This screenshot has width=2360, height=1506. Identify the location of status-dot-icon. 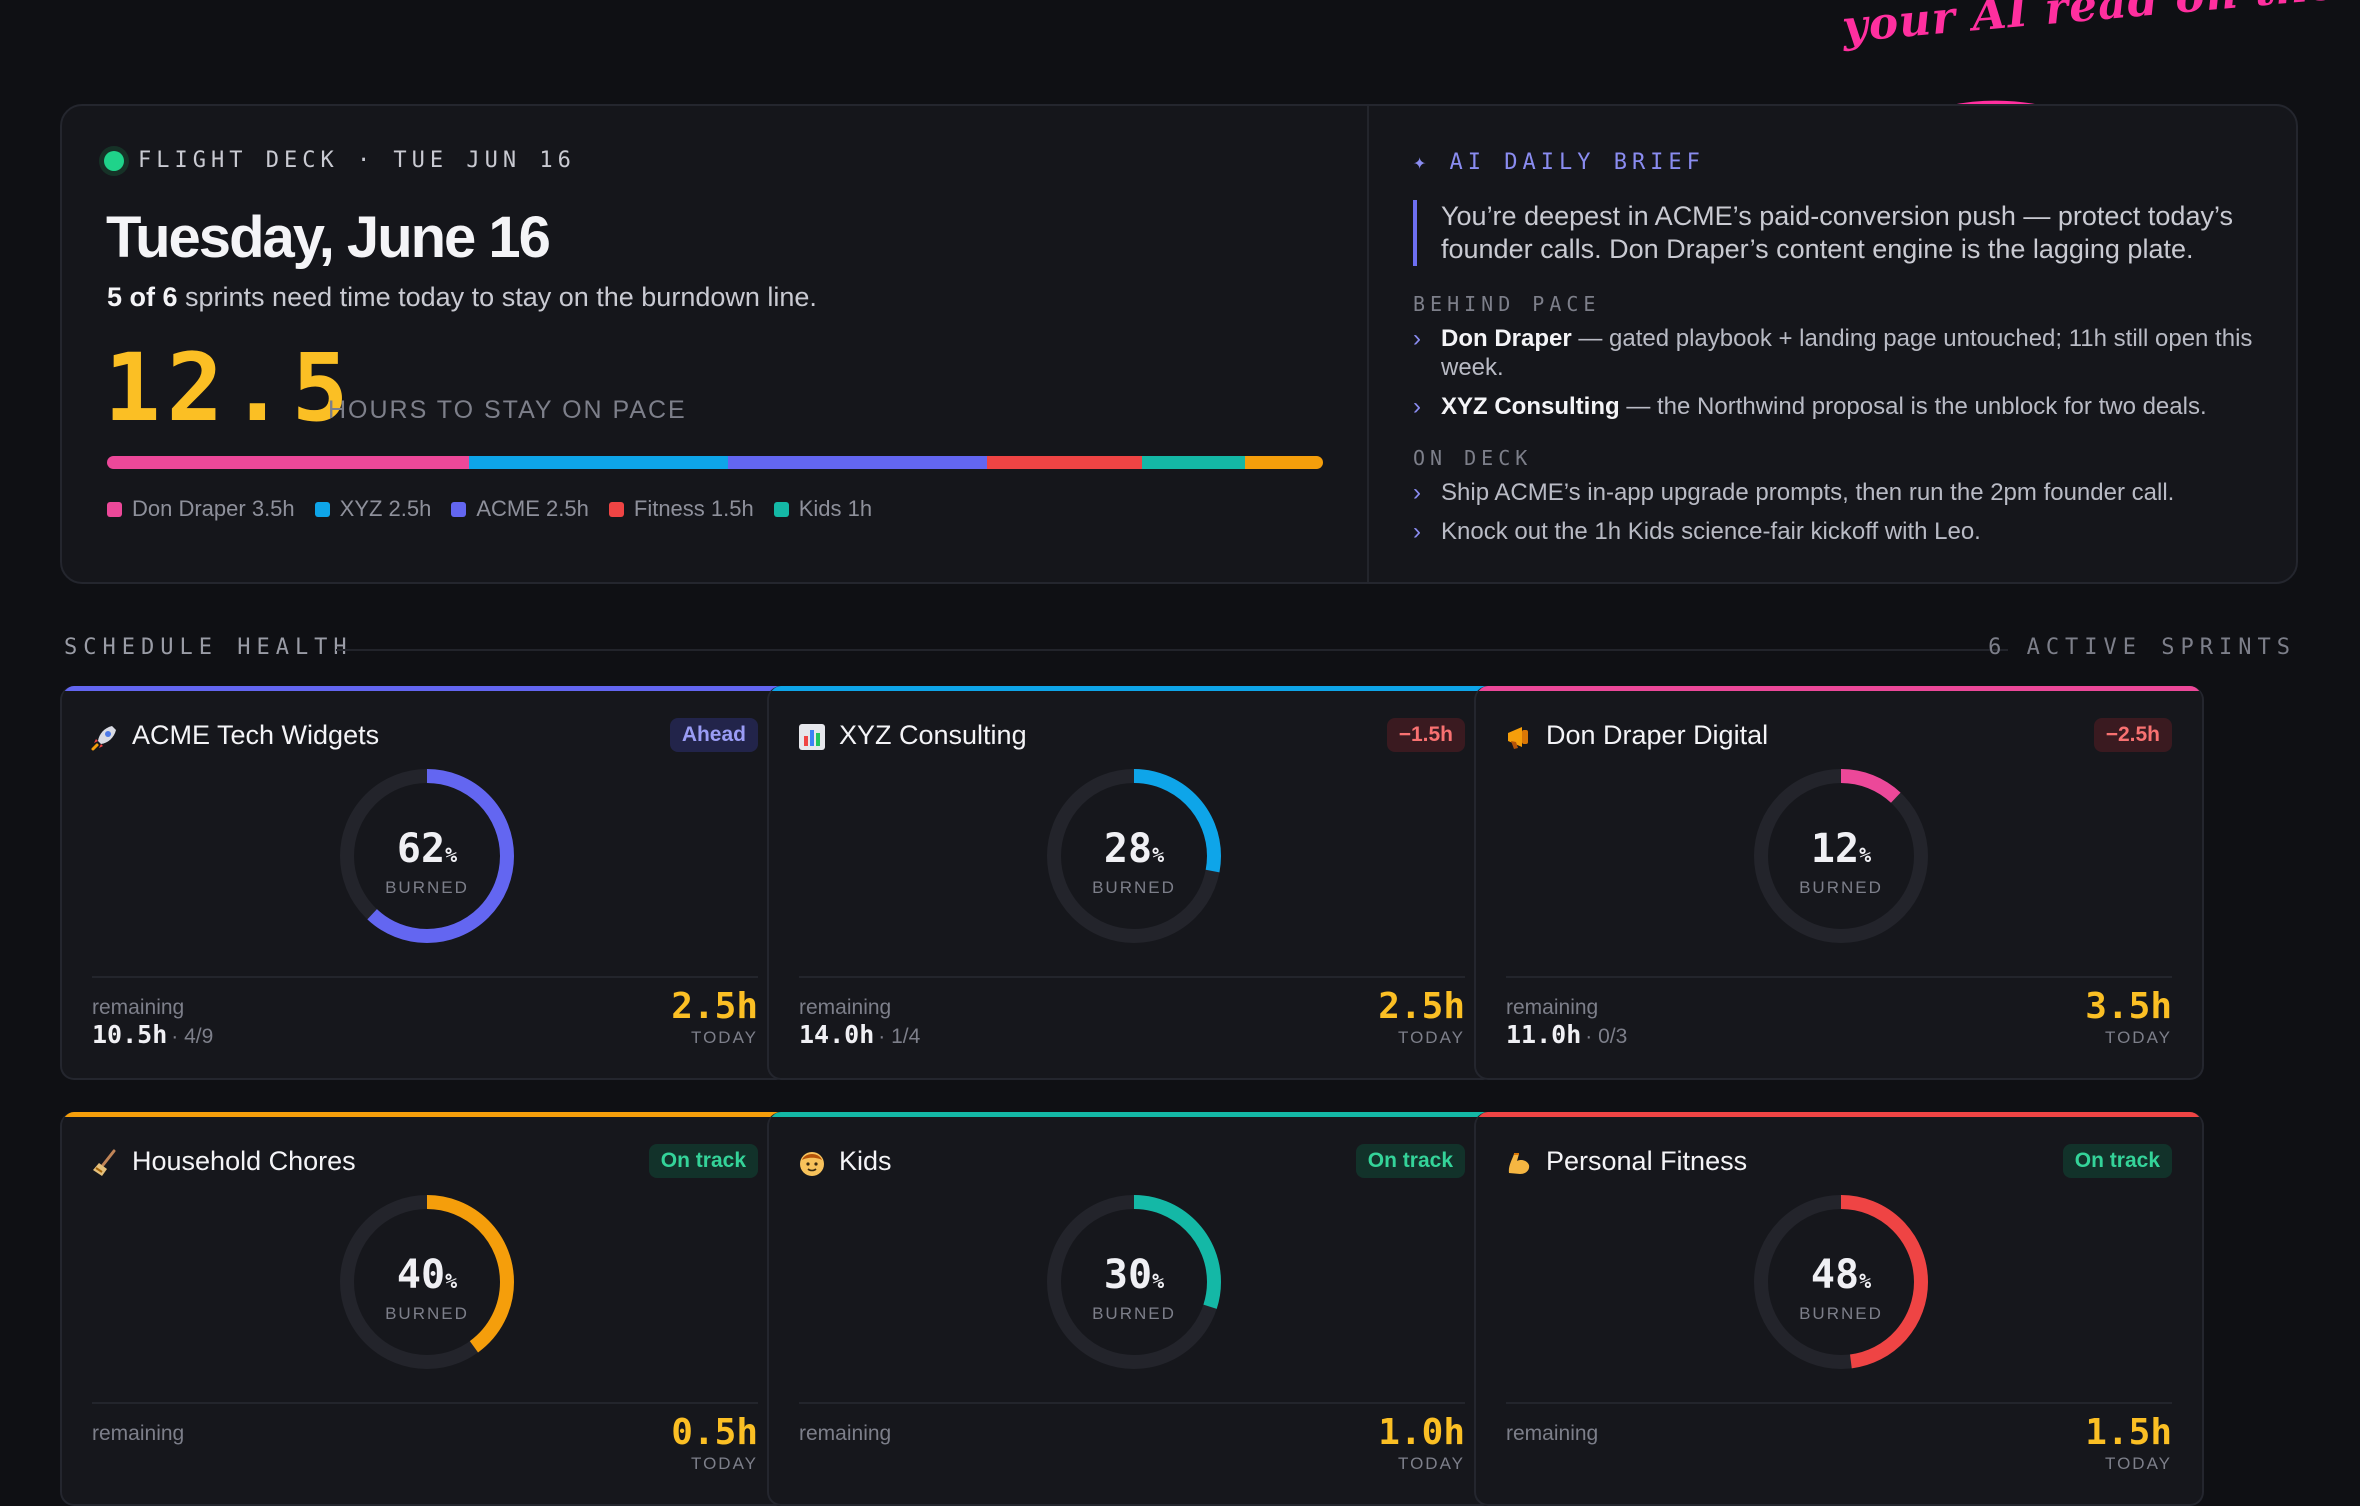
(114, 160).